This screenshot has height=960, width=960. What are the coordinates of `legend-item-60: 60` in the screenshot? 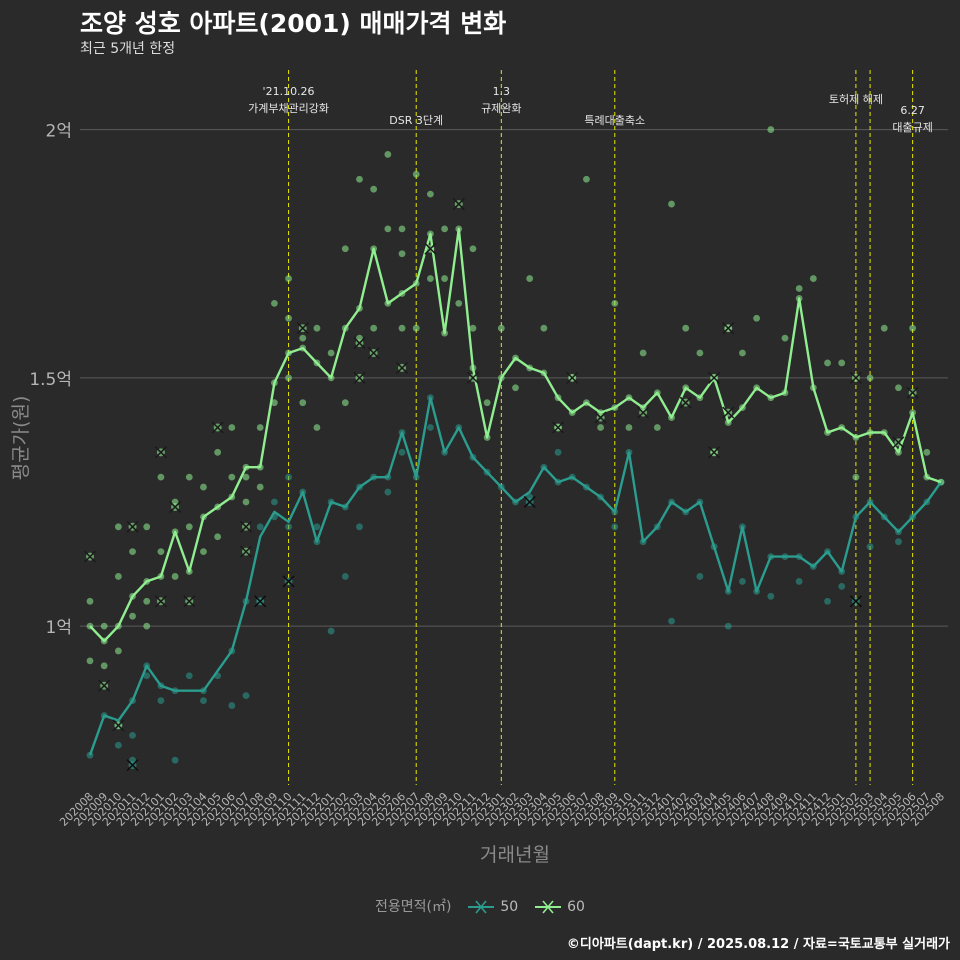 It's located at (559, 907).